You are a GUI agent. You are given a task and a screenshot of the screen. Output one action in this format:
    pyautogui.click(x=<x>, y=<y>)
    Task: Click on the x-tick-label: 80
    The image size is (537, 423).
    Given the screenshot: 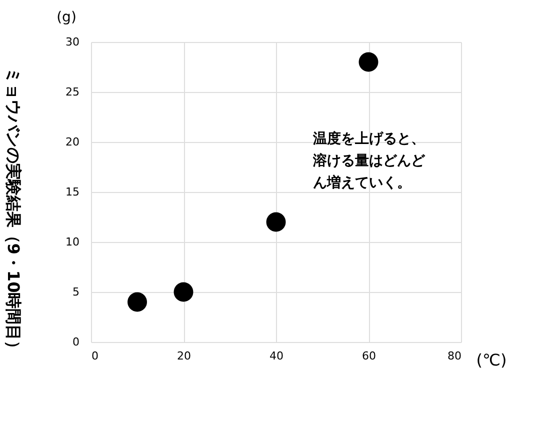 What is the action you would take?
    pyautogui.click(x=455, y=356)
    